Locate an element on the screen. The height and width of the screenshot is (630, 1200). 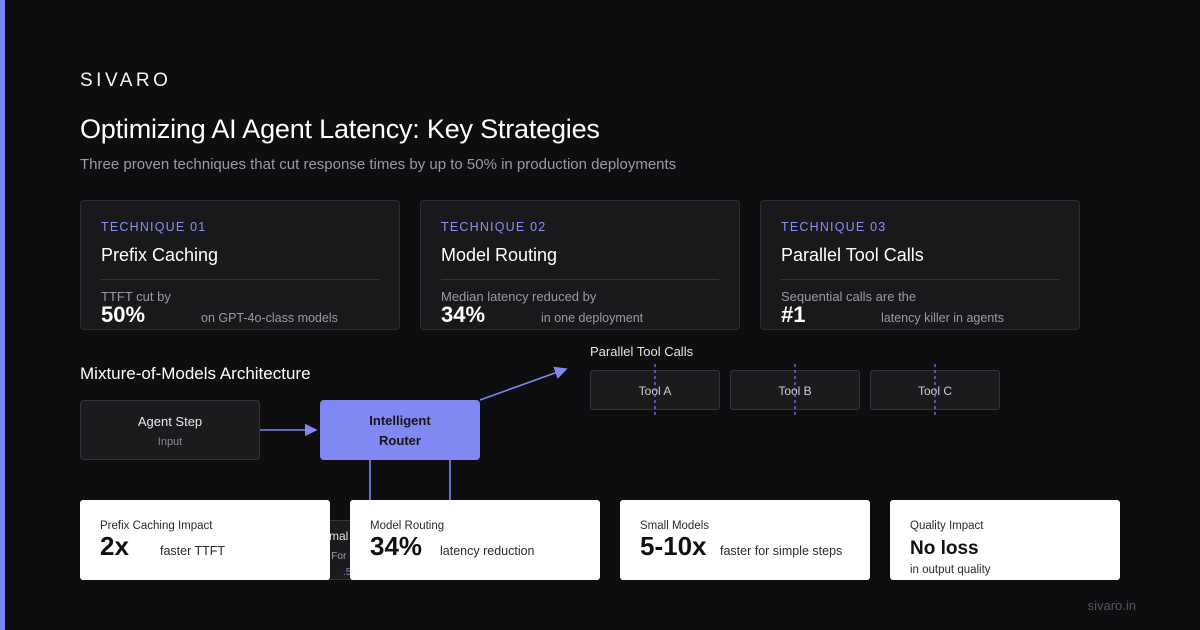
stat-value: 2x is located at coordinates (114, 546).